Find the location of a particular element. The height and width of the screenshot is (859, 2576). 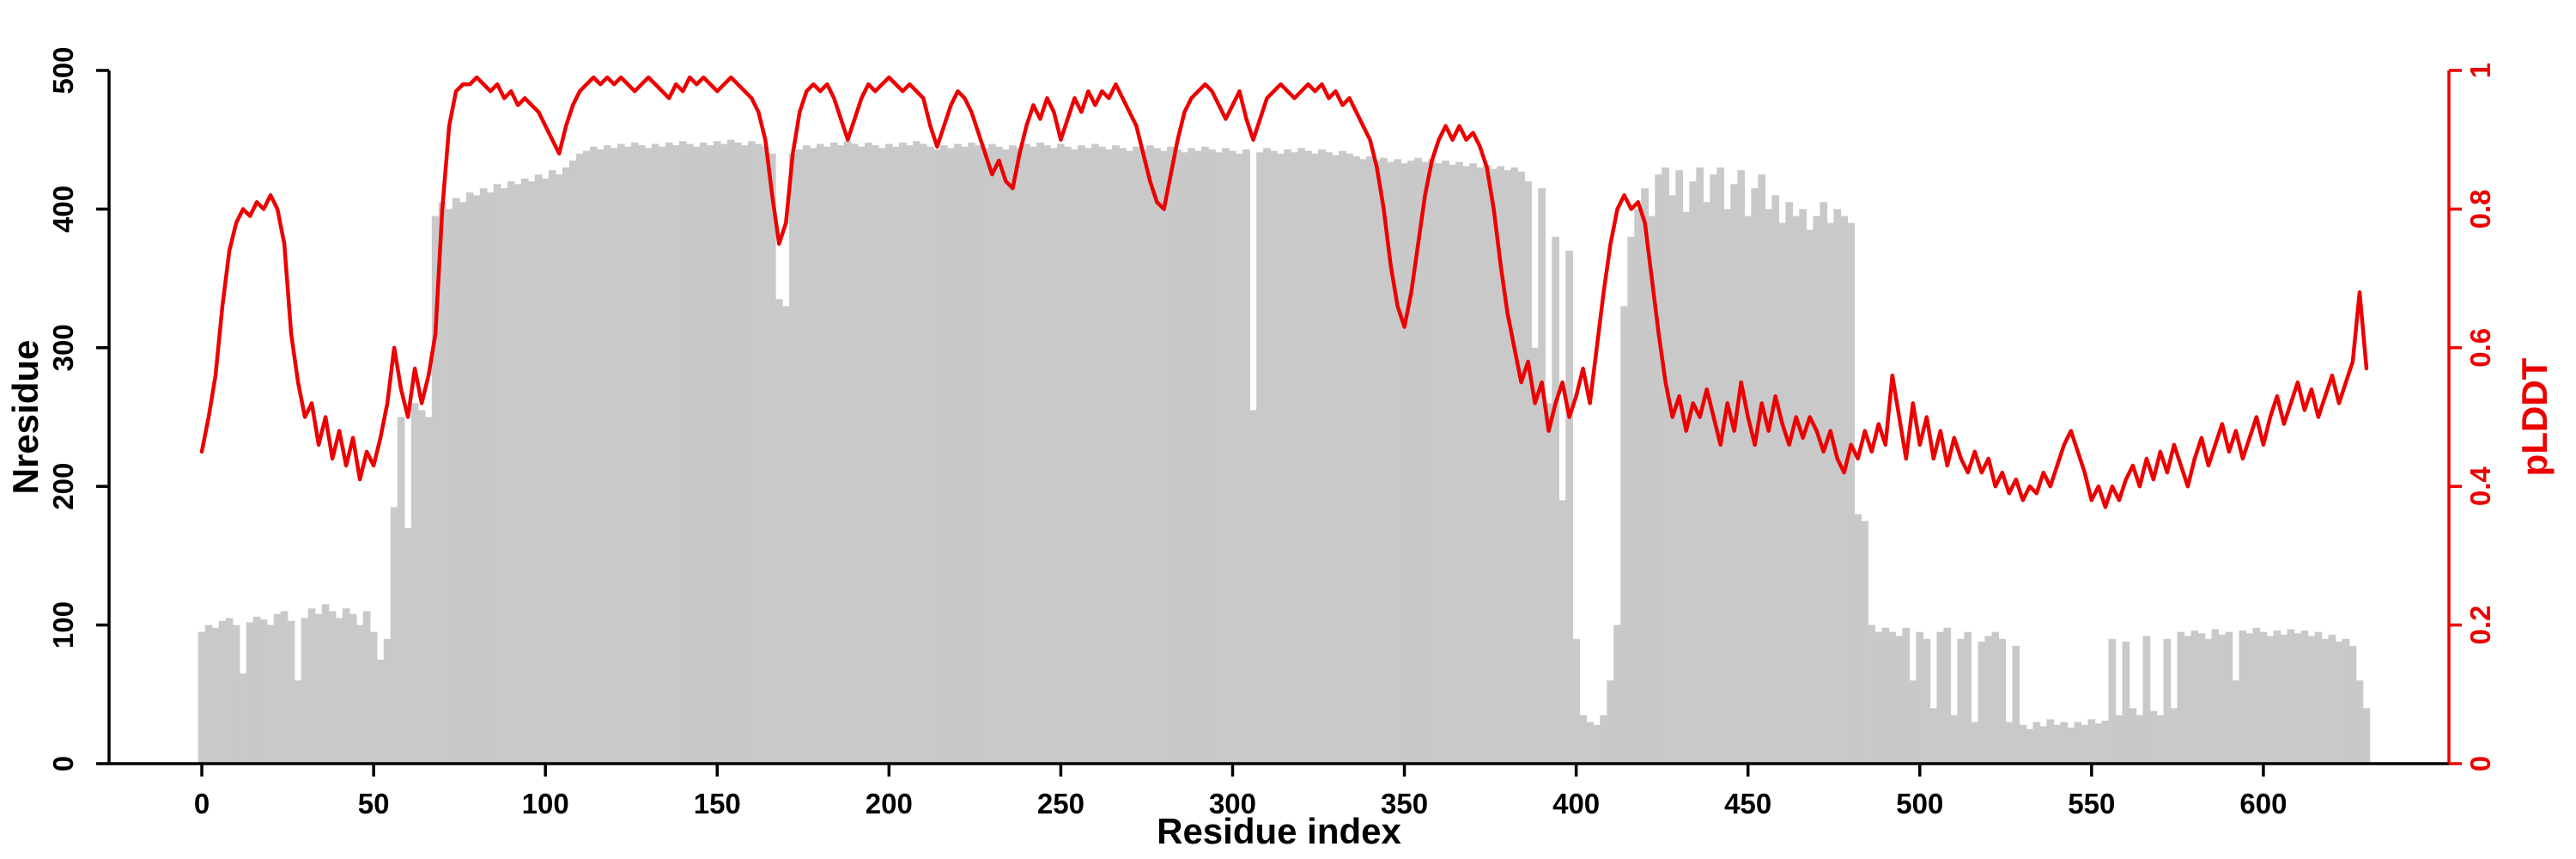

x-tick-label: 250 is located at coordinates (1060, 804).